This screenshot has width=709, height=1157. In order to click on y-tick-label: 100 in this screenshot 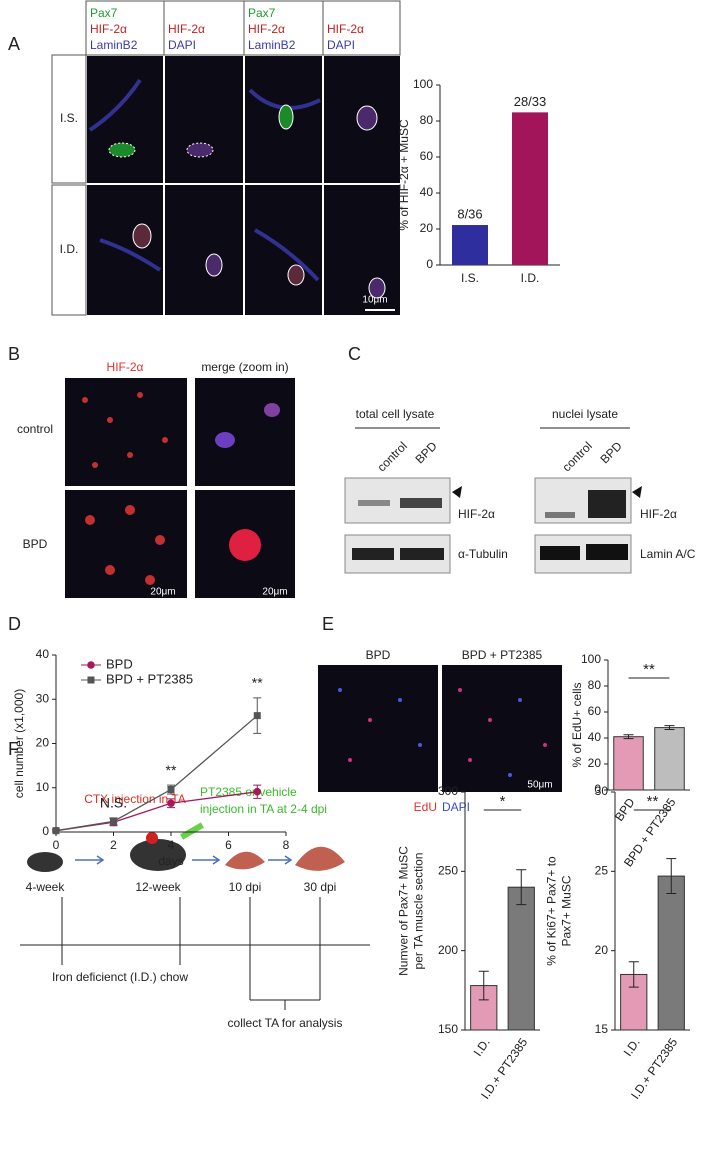, I will do `click(423, 84)`.